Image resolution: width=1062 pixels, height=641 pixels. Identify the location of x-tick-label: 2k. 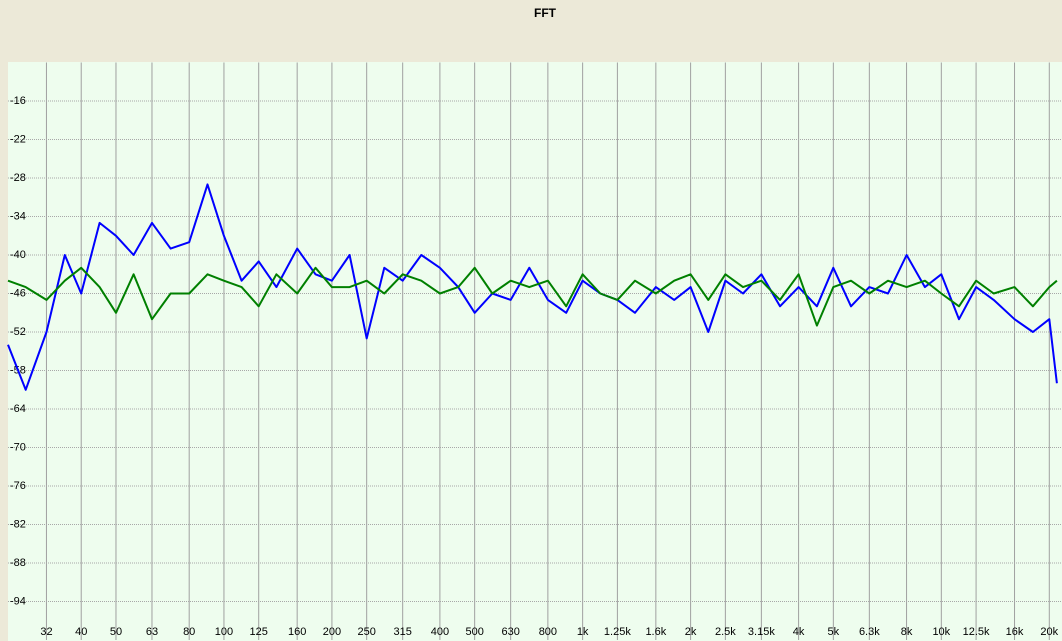
(691, 632).